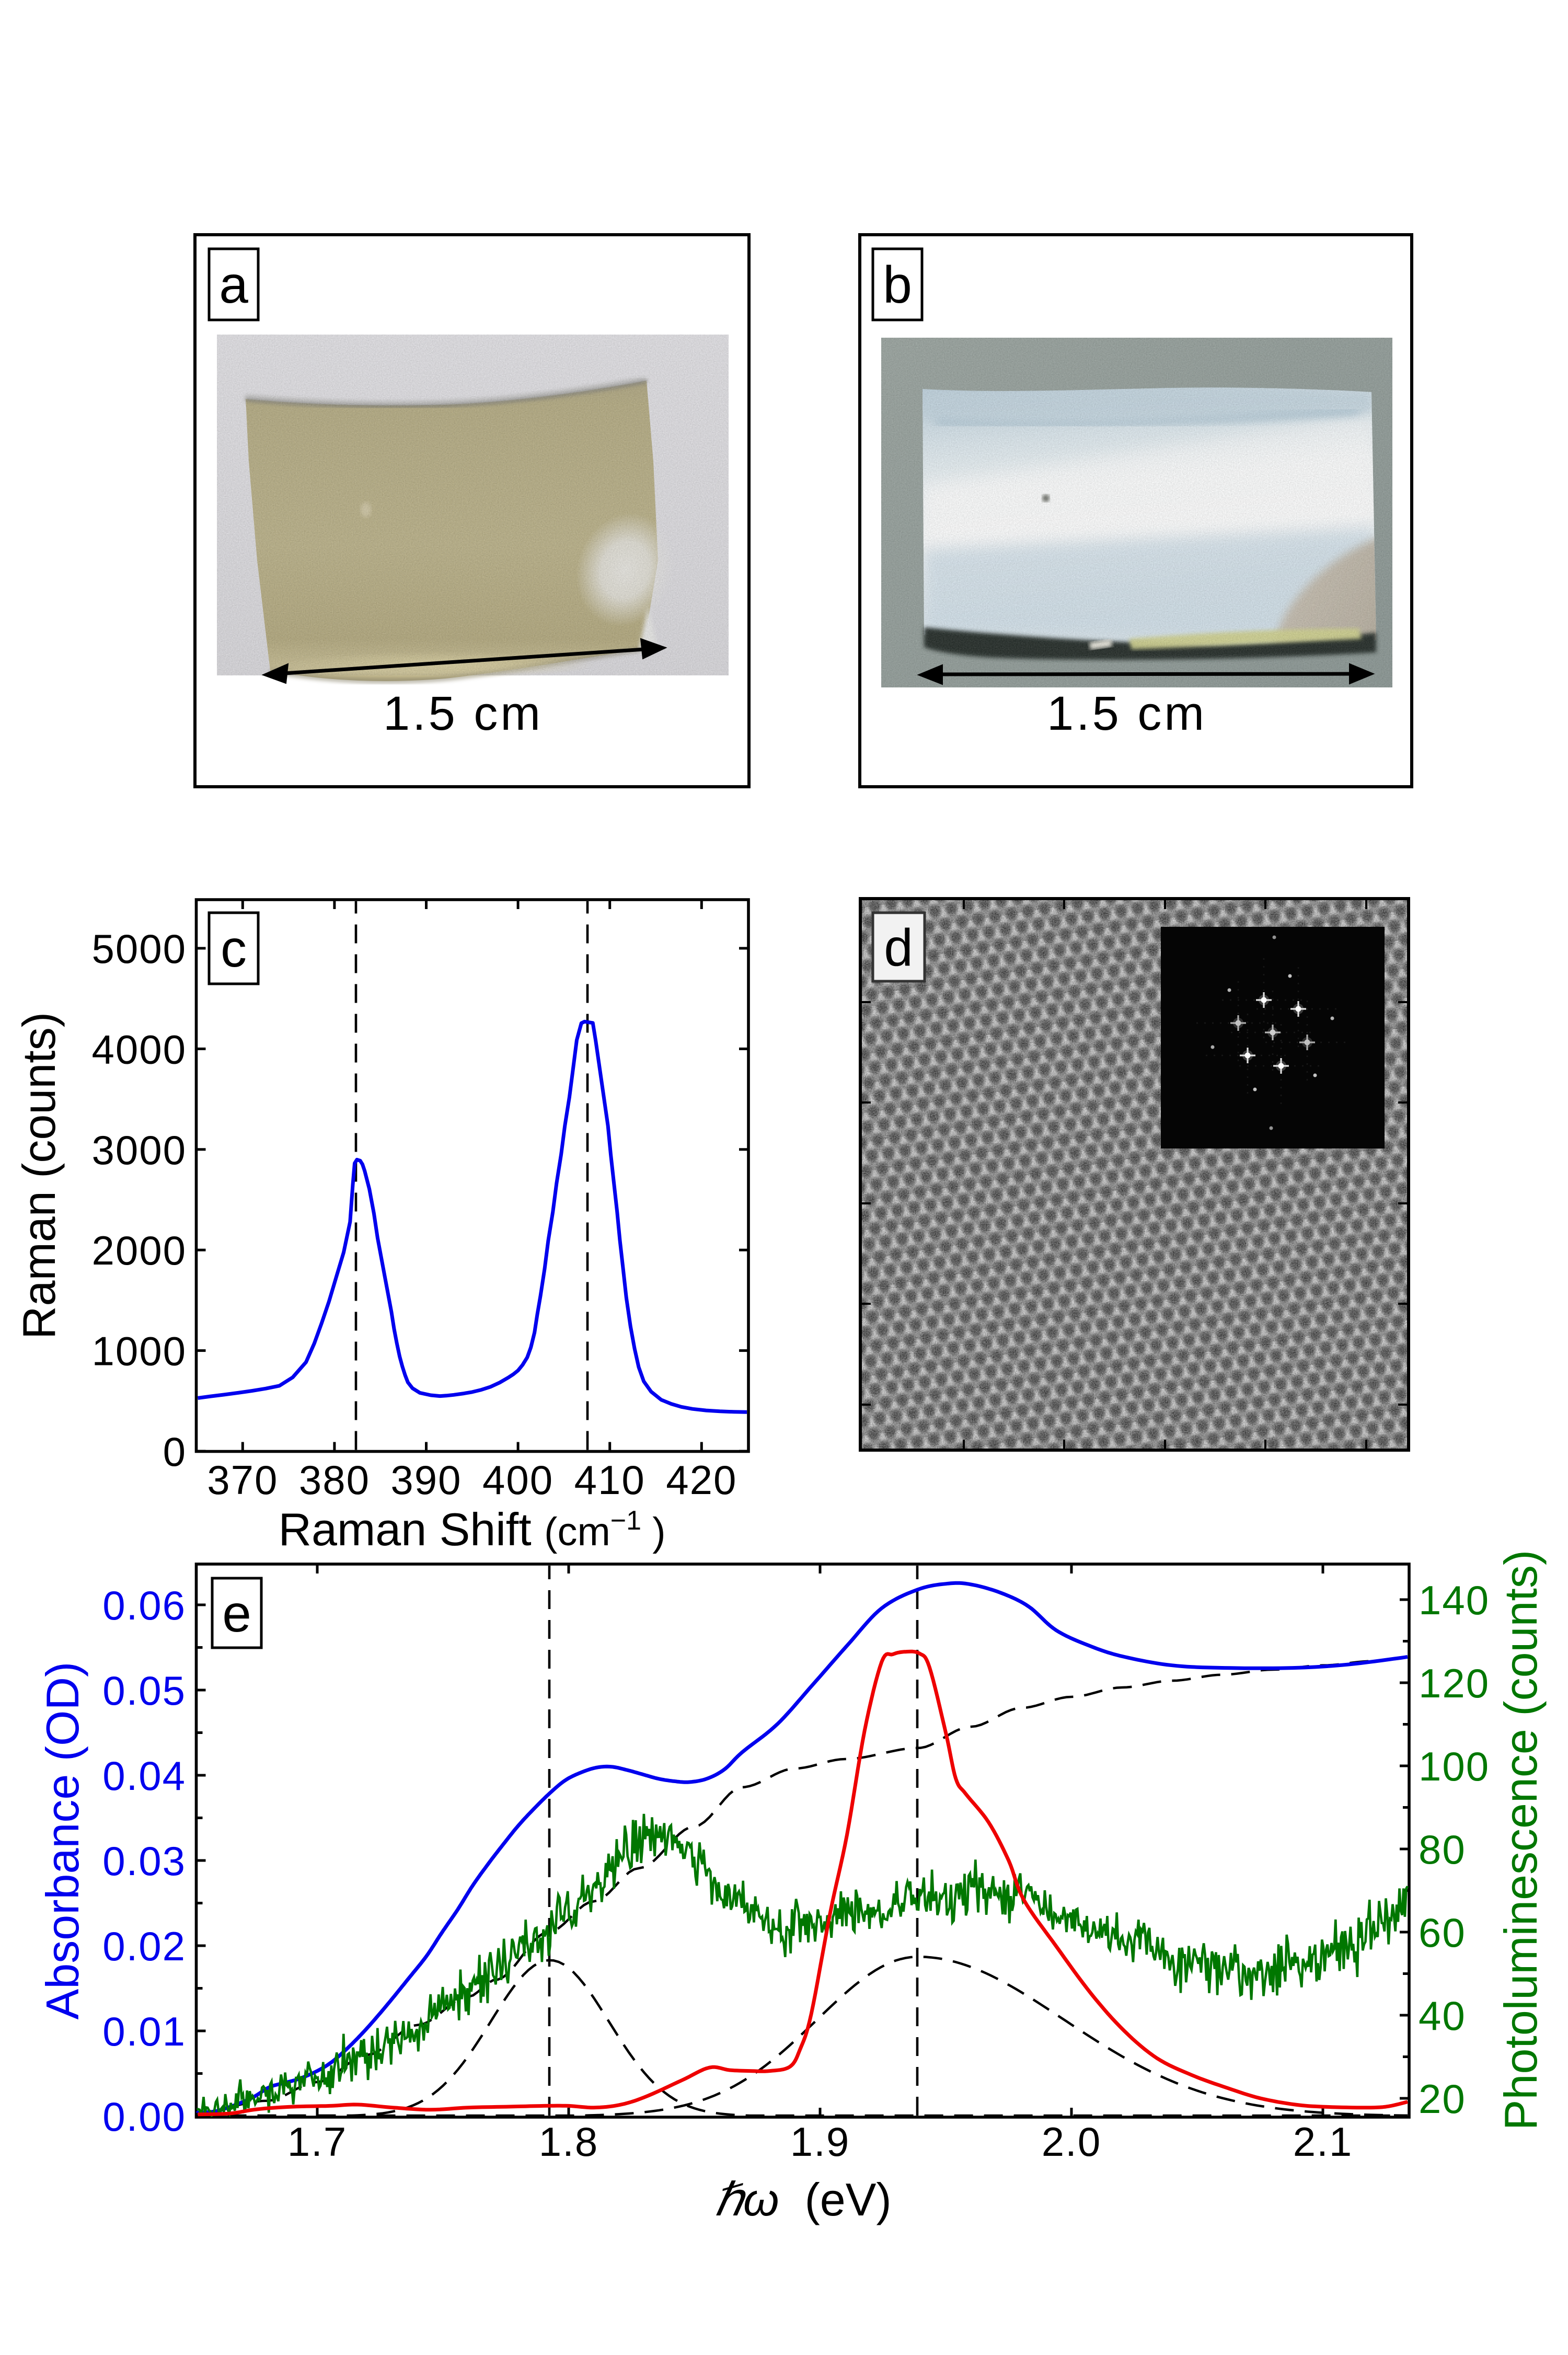 The height and width of the screenshot is (2355, 1568). What do you see at coordinates (518, 1480) in the screenshot?
I see `svg-text: 400` at bounding box center [518, 1480].